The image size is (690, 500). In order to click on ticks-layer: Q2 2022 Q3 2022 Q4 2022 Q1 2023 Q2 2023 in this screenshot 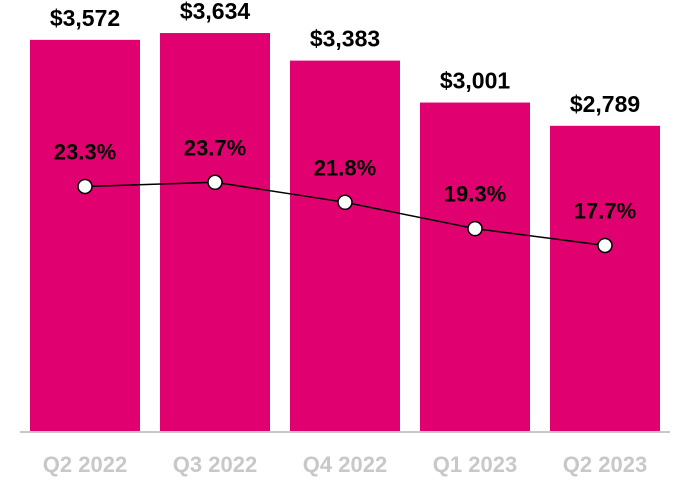, I will do `click(345, 464)`.